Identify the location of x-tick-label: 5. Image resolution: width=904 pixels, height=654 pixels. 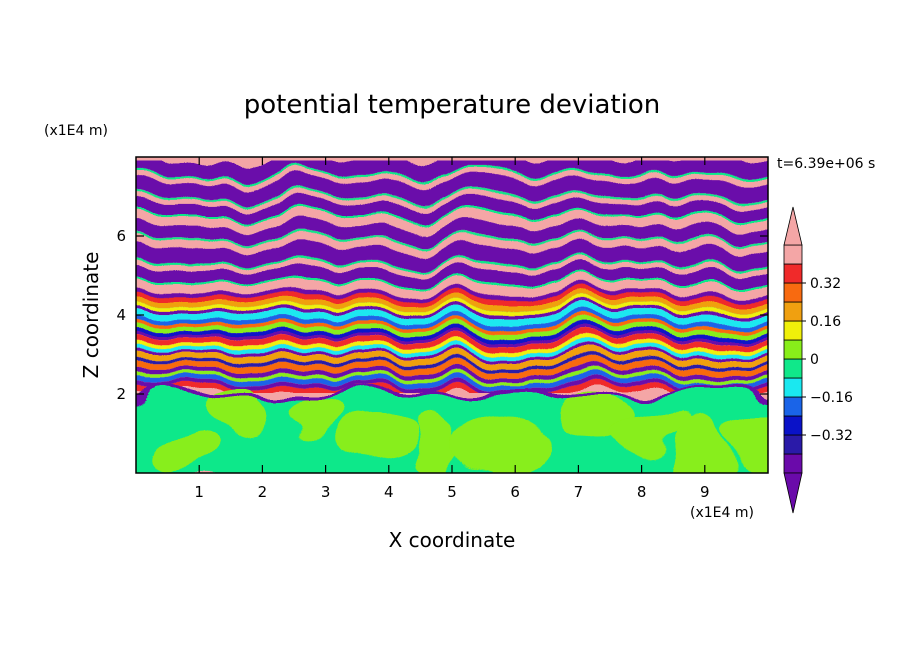
(452, 492).